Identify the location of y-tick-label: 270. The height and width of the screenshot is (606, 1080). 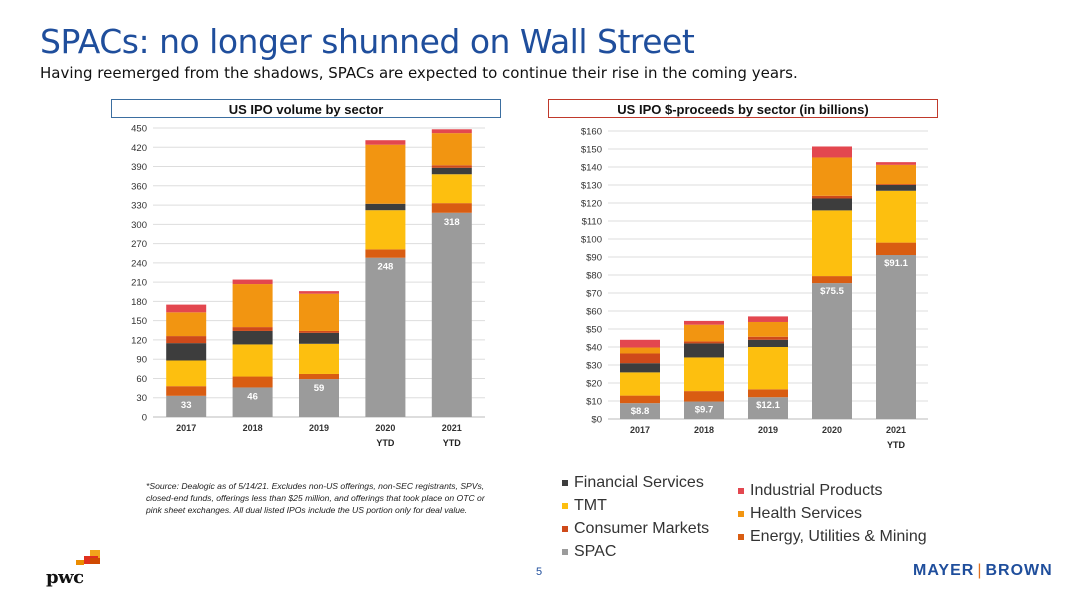
(139, 244).